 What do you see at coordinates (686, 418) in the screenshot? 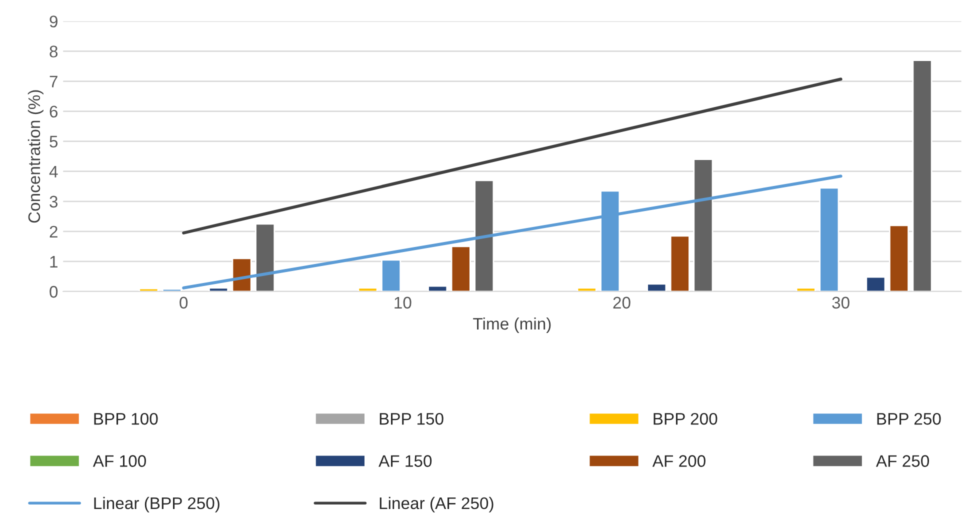
I see `legend-label: BPP 200` at bounding box center [686, 418].